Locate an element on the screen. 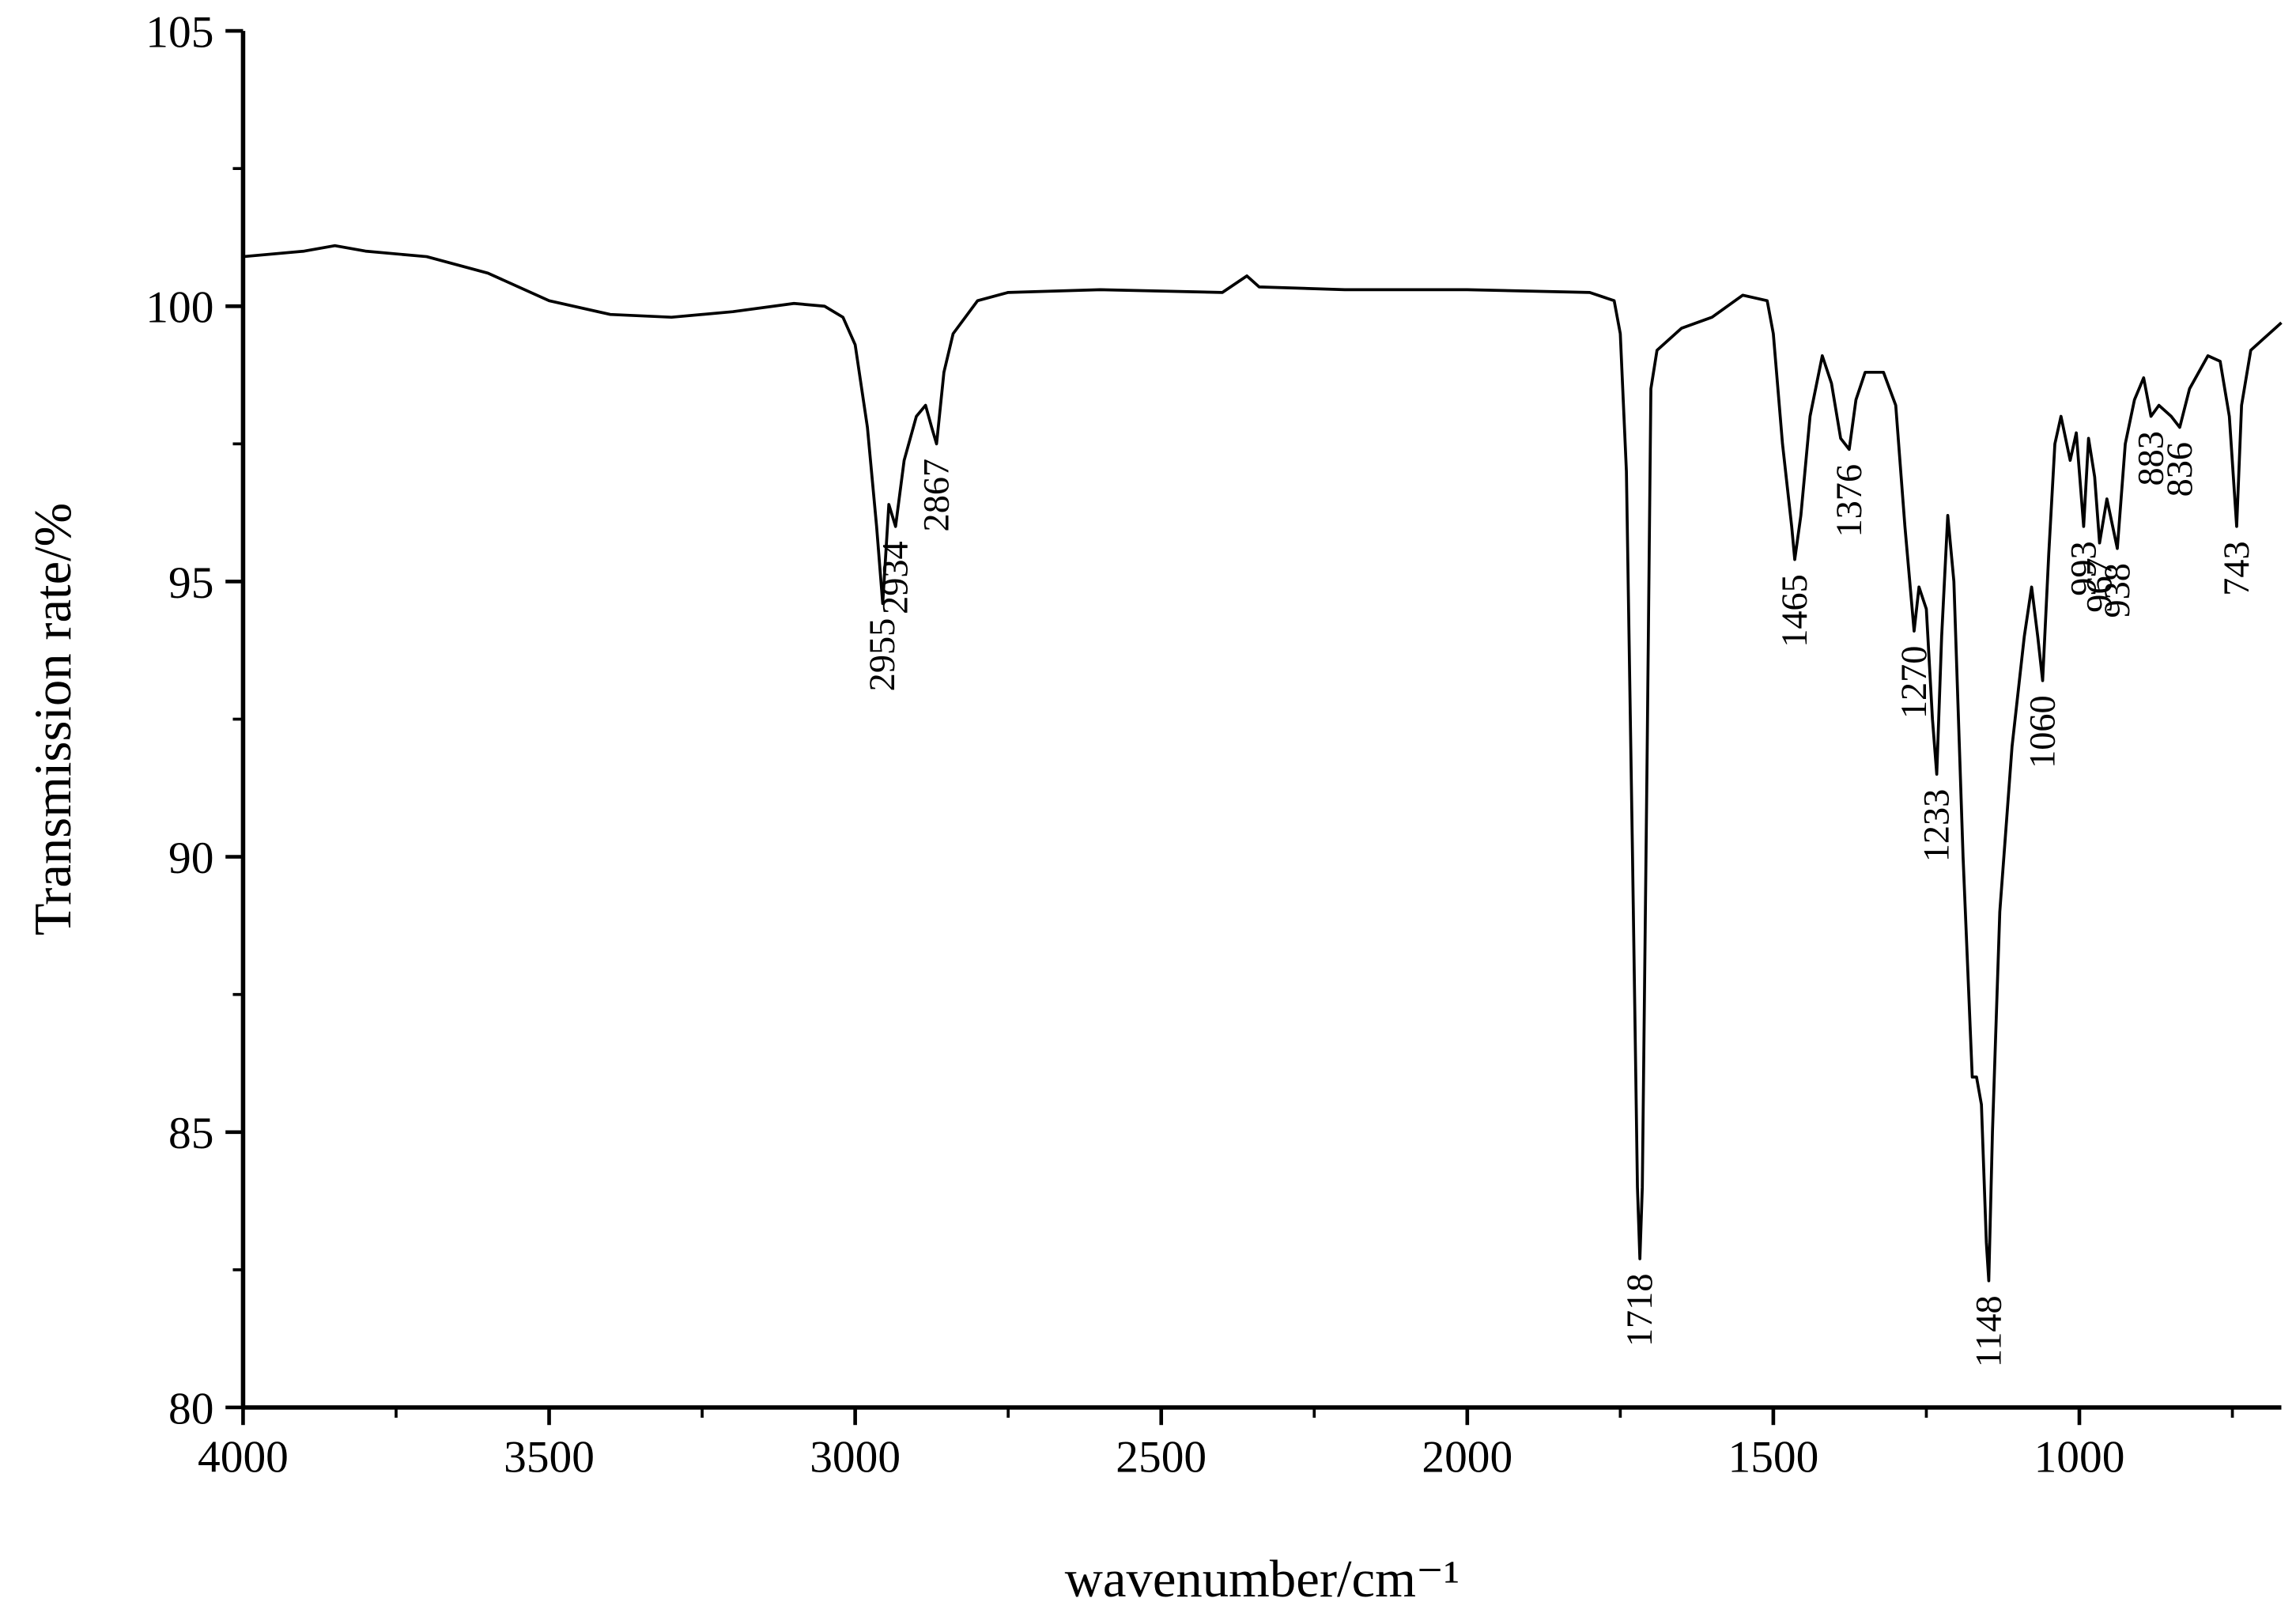  peak-label: 1270 is located at coordinates (1914, 683).